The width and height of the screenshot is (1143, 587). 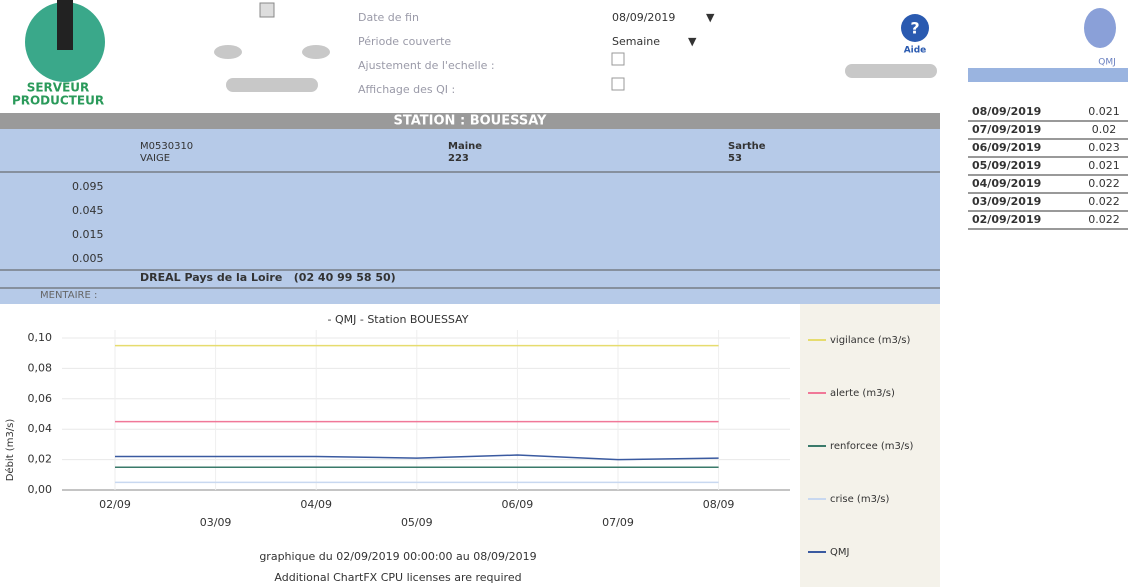 I want to click on legend-label: renforcee (m3/s), so click(x=871, y=446).